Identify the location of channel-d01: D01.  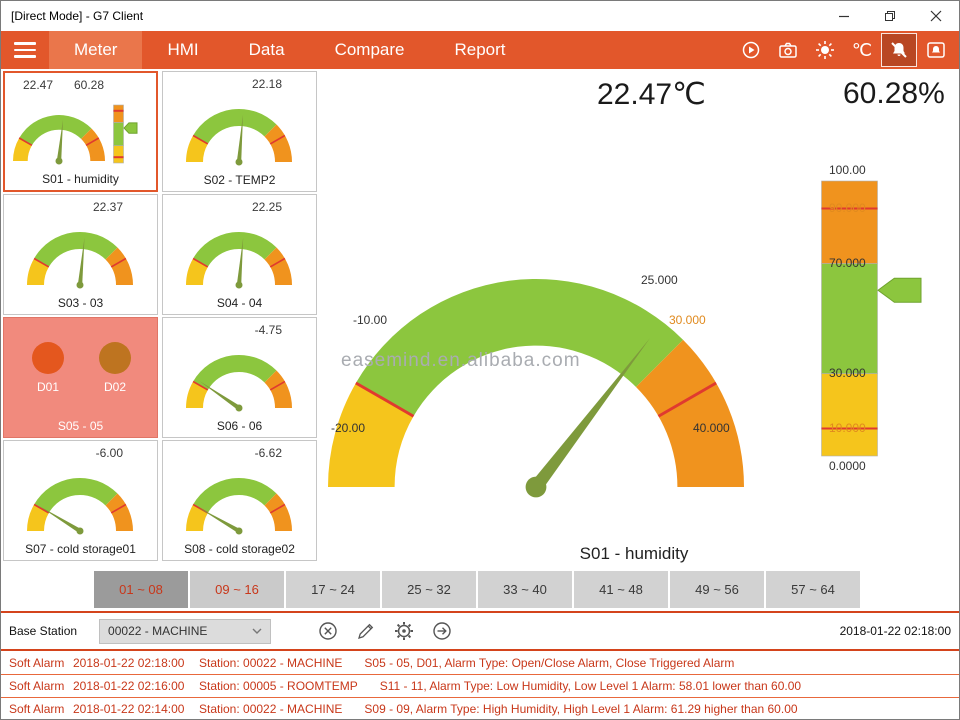
(48, 368).